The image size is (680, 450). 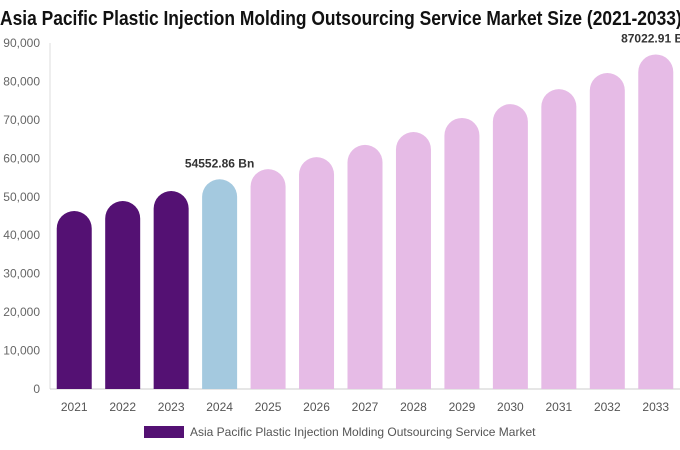 What do you see at coordinates (21, 120) in the screenshot?
I see `y-tick-label: 70,000` at bounding box center [21, 120].